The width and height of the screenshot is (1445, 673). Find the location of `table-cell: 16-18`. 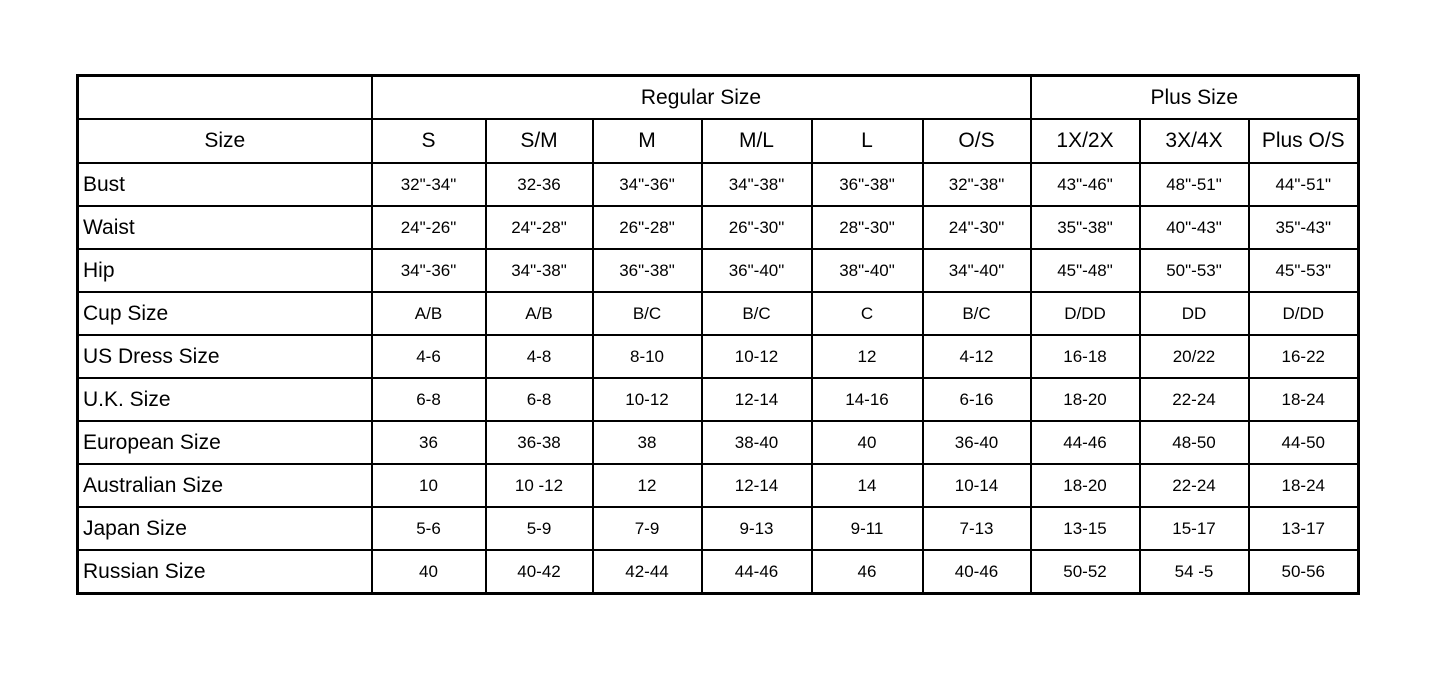

table-cell: 16-18 is located at coordinates (1085, 356).